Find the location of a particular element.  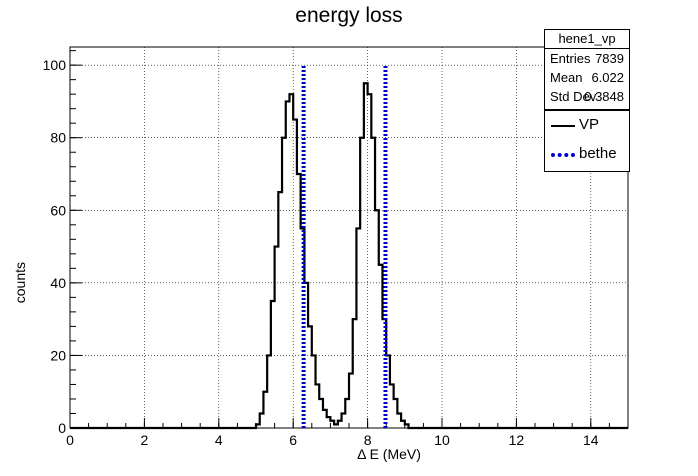

legend-swatch-solid is located at coordinates (563, 126).